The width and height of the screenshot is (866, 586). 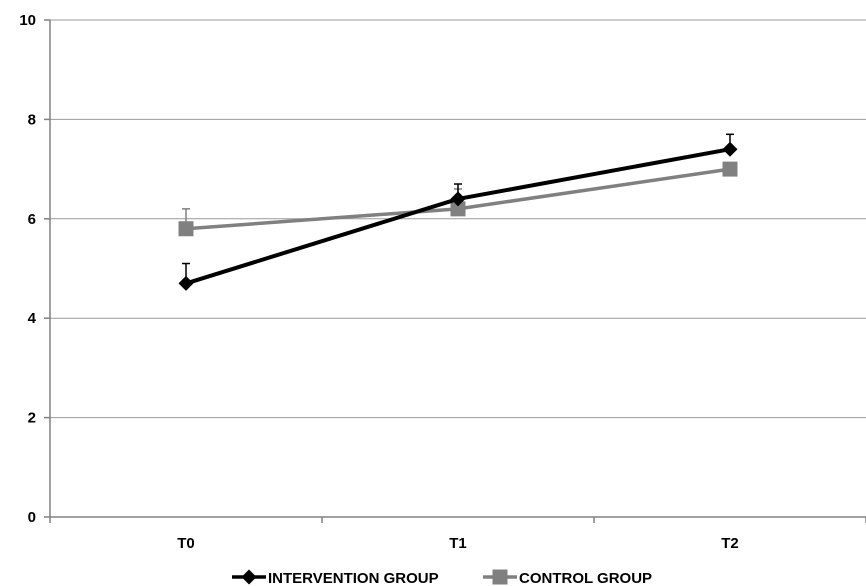 What do you see at coordinates (27, 269) in the screenshot?
I see `y-tick-labels: 0 2 4 6 8 10` at bounding box center [27, 269].